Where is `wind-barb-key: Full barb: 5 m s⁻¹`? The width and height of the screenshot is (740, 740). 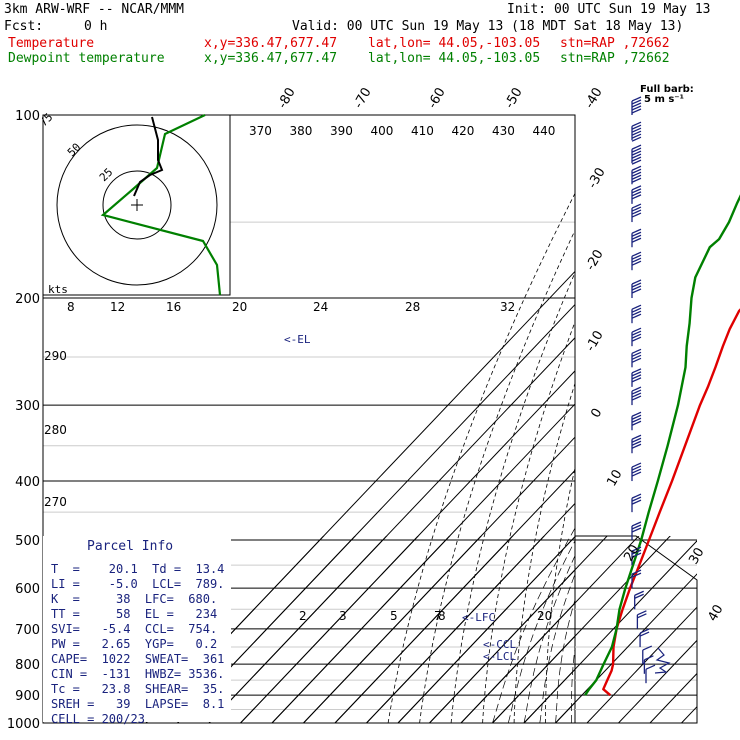
wind-barb-key: Full barb: 5 m s⁻¹ is located at coordinates (667, 95).